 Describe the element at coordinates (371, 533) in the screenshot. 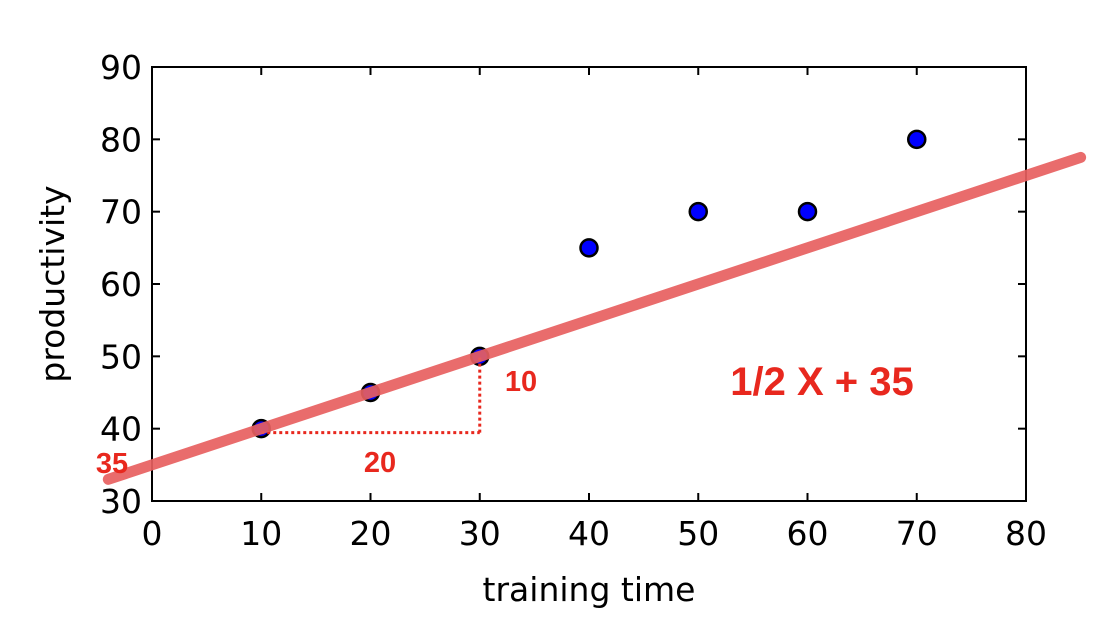

I see `x-tick-label: 20` at that location.